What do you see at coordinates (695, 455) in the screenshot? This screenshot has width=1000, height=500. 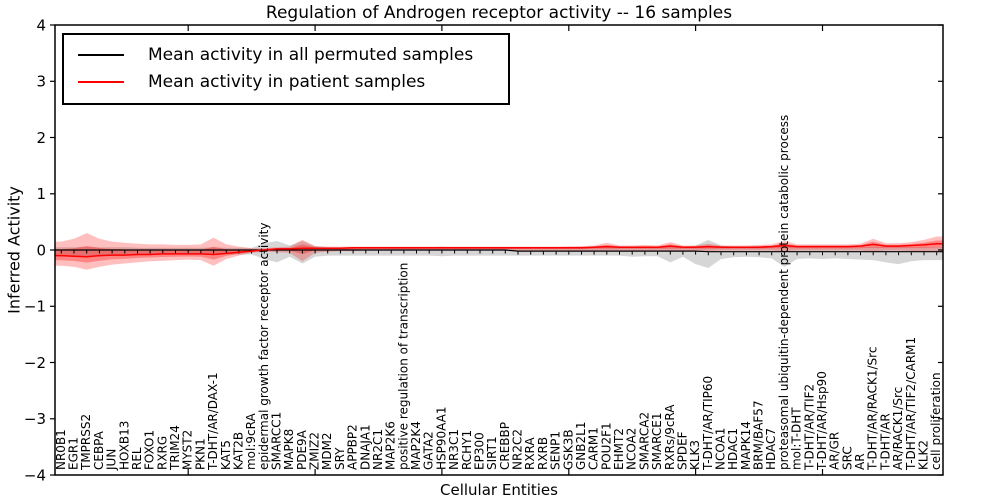 I see `x-tick-label: KLK3` at bounding box center [695, 455].